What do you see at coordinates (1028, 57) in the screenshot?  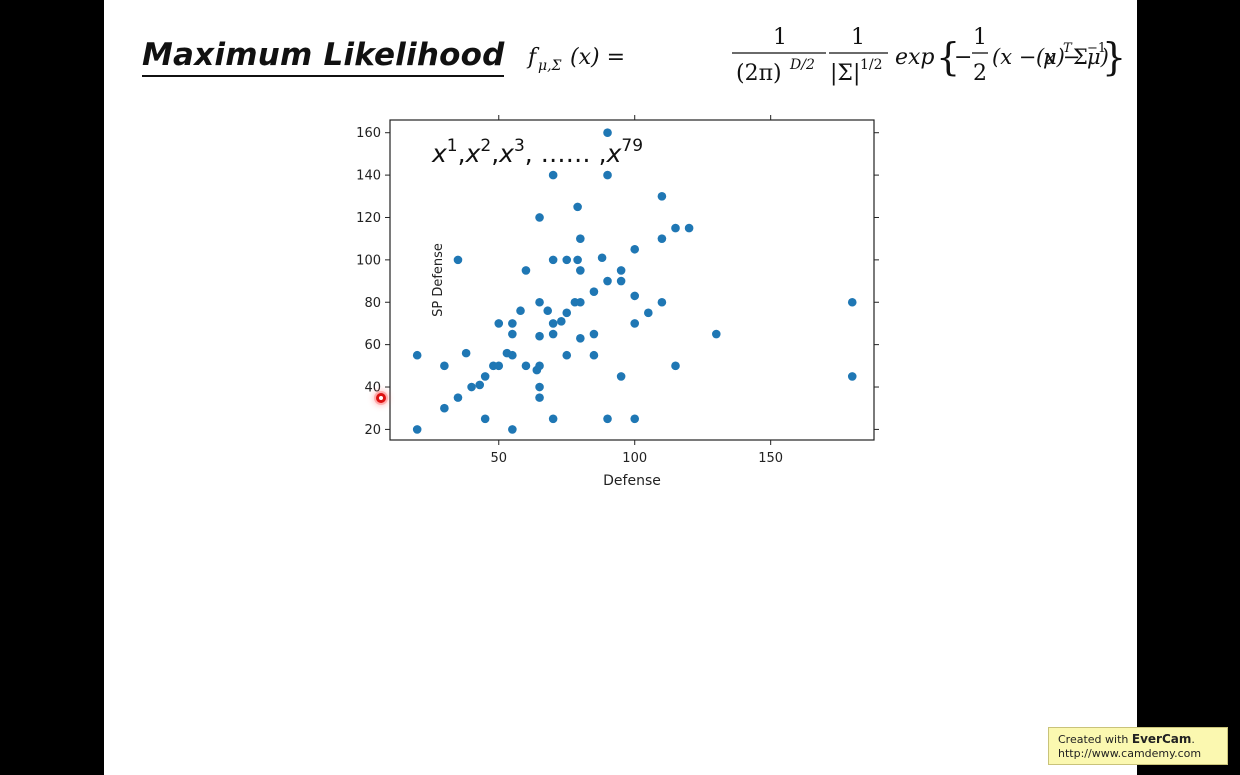 I see `quadratic-left: (x − μ)` at bounding box center [1028, 57].